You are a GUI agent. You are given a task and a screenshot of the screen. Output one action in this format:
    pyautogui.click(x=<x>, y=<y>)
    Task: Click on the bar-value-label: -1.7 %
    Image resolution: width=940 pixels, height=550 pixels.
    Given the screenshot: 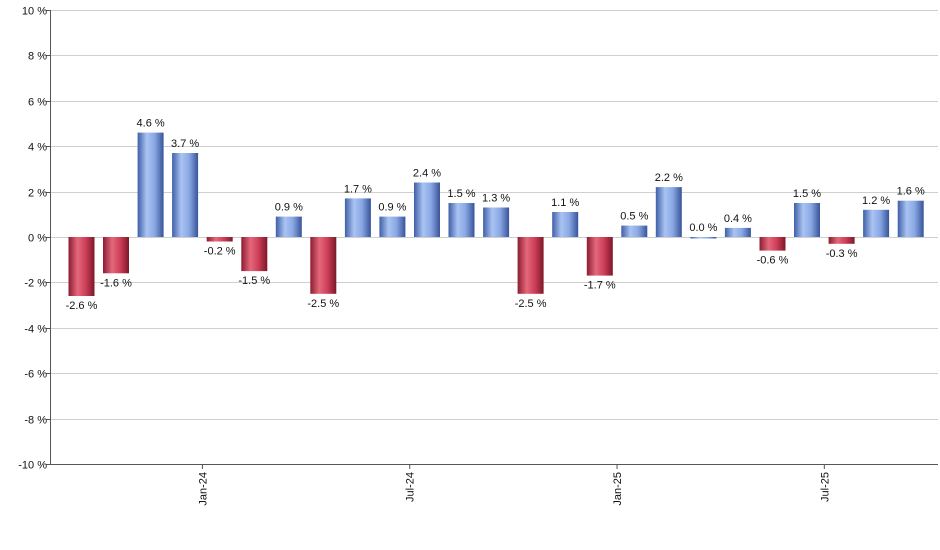 What is the action you would take?
    pyautogui.click(x=600, y=286)
    